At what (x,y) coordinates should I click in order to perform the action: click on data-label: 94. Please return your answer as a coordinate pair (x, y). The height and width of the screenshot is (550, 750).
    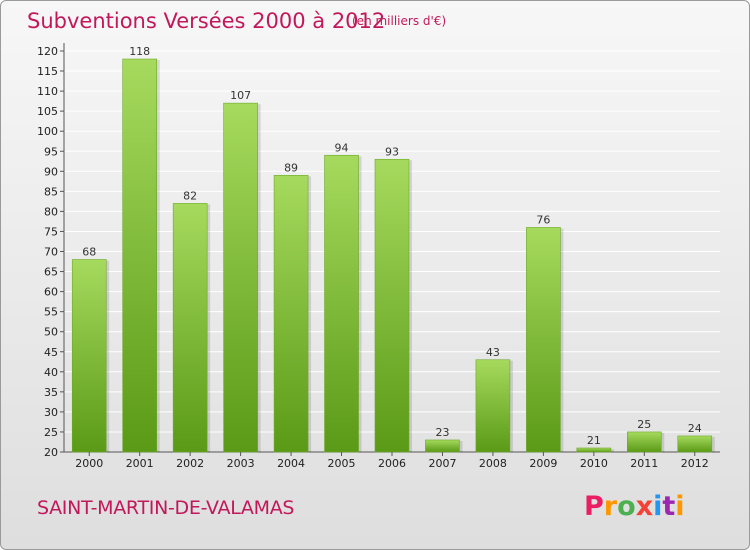
    Looking at the image, I should click on (342, 147).